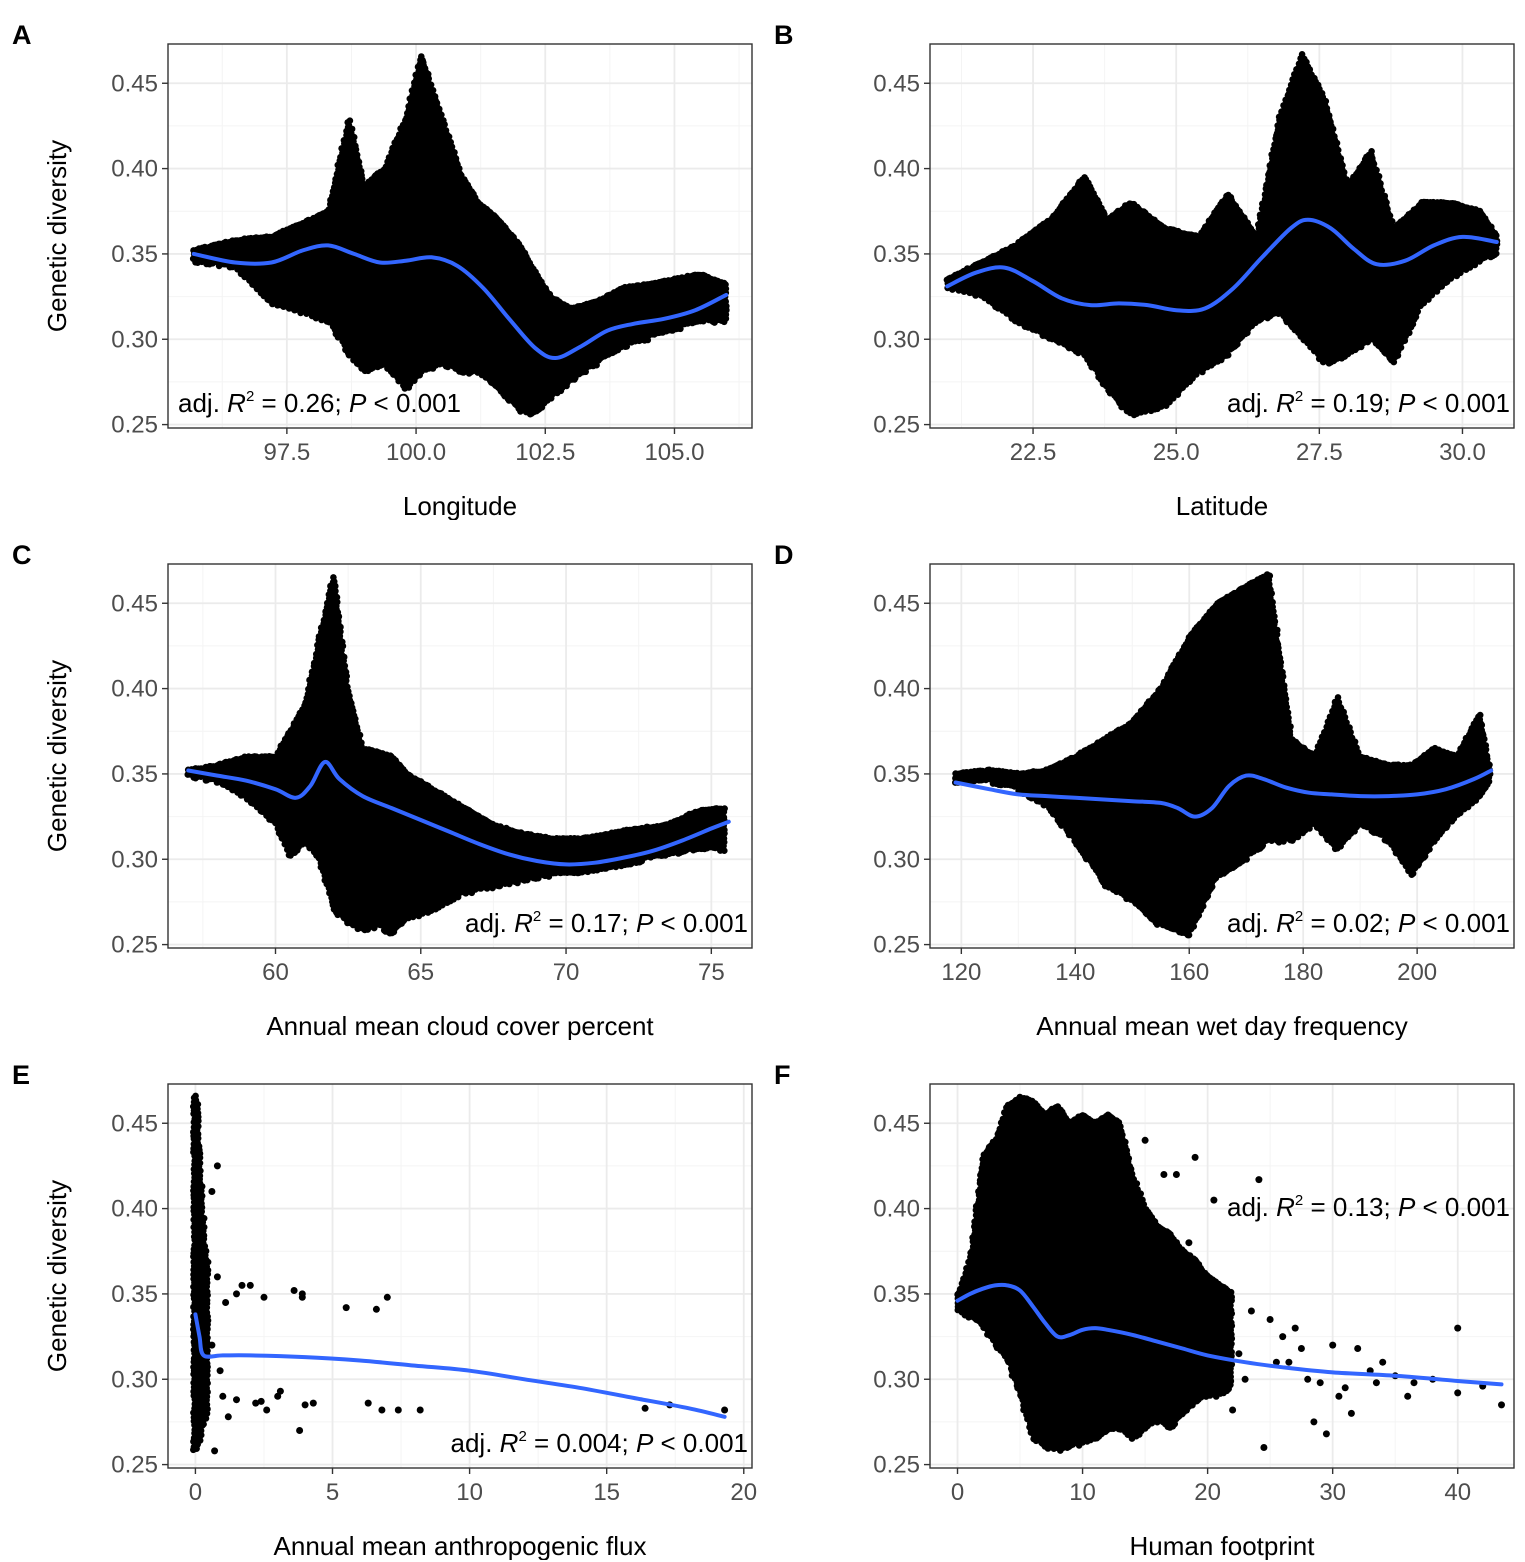 The image size is (1525, 1562). I want to click on data-points, so click(459, 235).